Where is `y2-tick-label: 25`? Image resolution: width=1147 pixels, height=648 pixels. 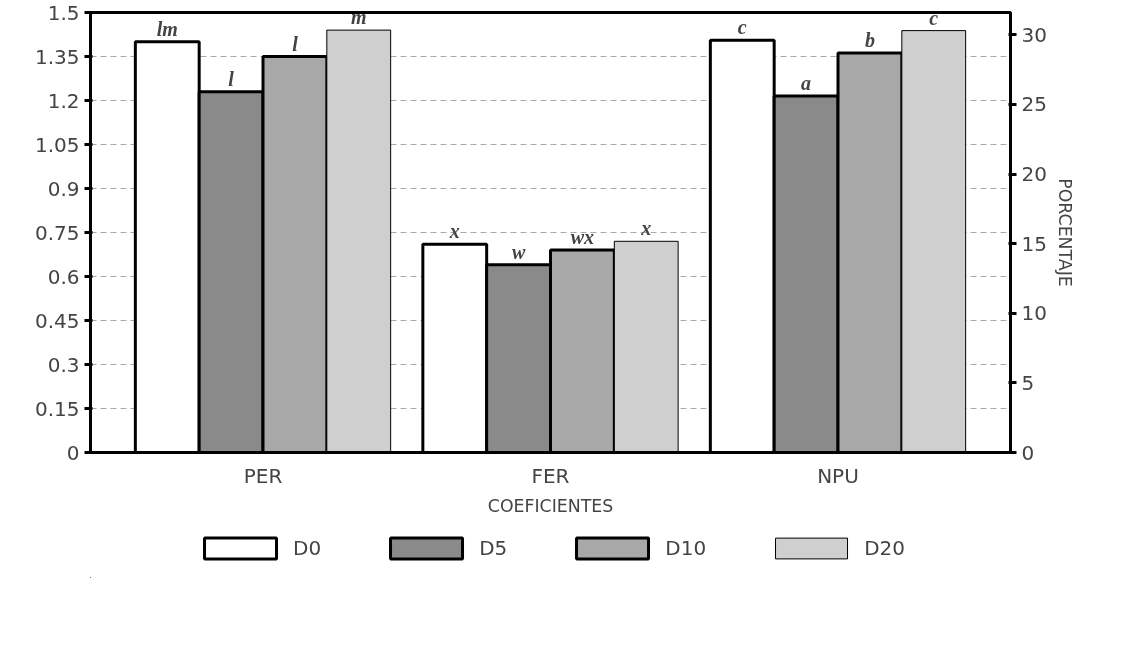 y2-tick-label: 25 is located at coordinates (1034, 104).